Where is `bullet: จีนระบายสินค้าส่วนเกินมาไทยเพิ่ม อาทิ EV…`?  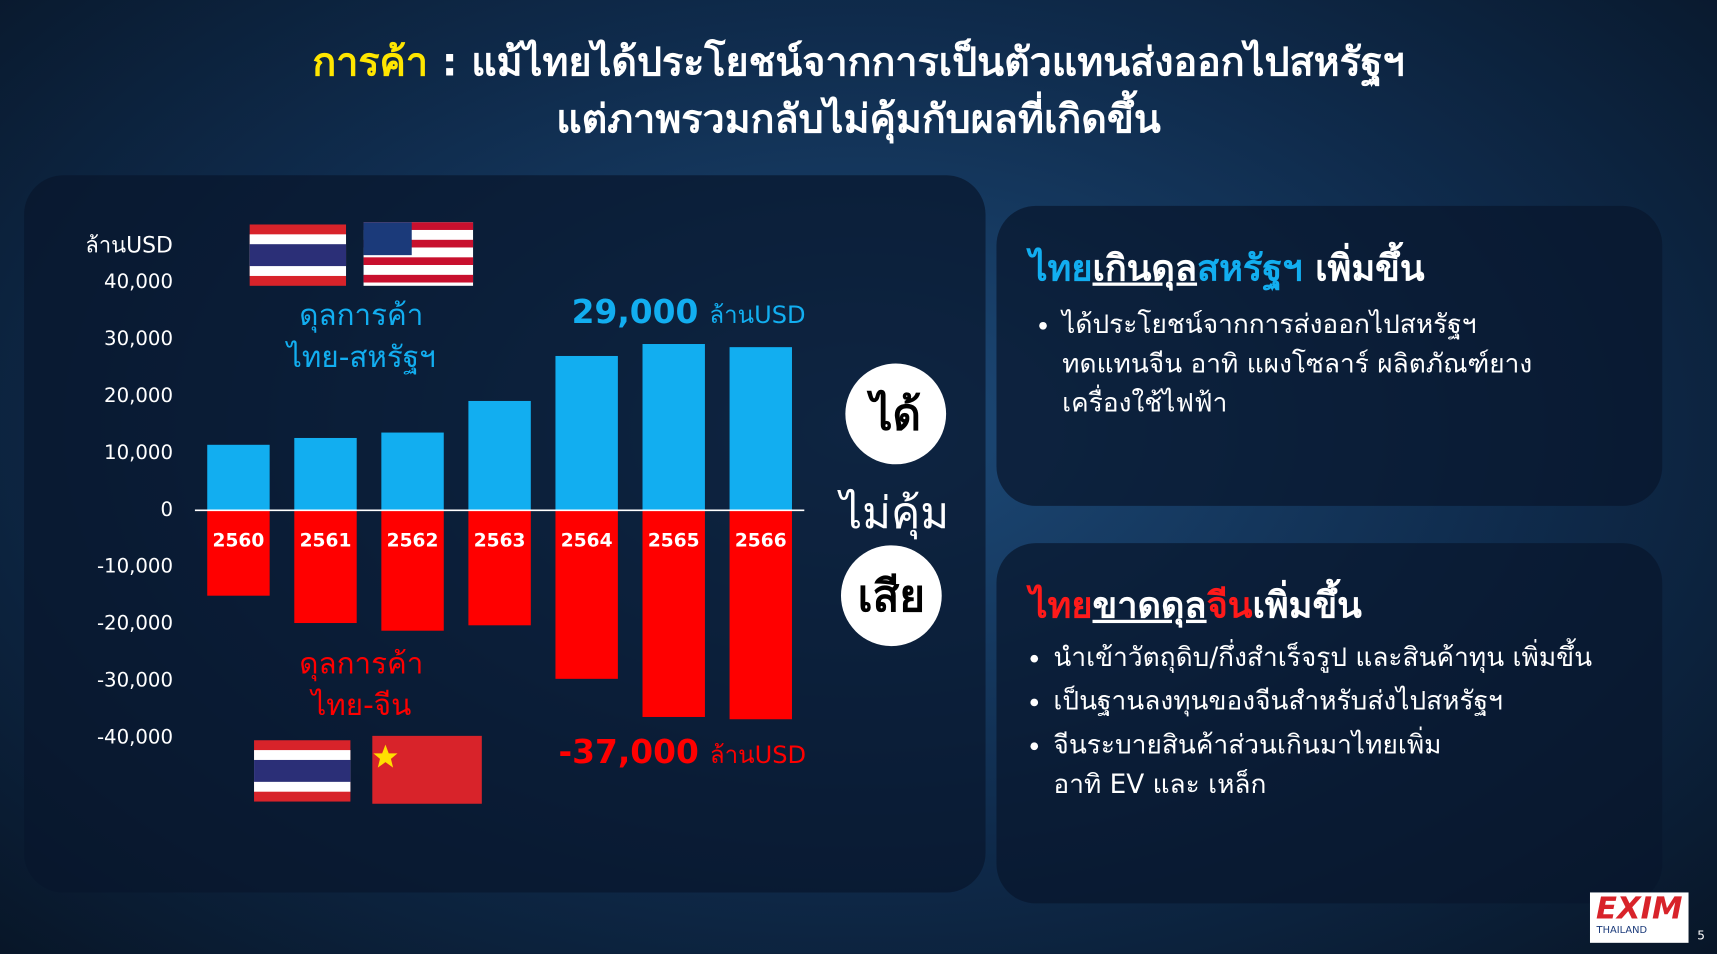 bullet: จีนระบายสินค้าส่วนเกินมาไทยเพิ่ม อาทิ EV… is located at coordinates (1322, 764).